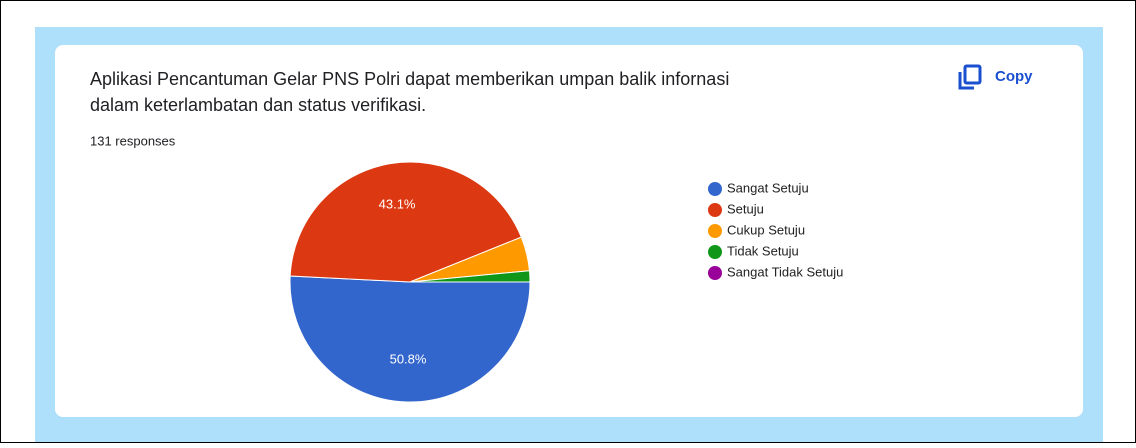 The height and width of the screenshot is (448, 1136). Describe the element at coordinates (133, 140) in the screenshot. I see `response-count: 131 responses` at that location.